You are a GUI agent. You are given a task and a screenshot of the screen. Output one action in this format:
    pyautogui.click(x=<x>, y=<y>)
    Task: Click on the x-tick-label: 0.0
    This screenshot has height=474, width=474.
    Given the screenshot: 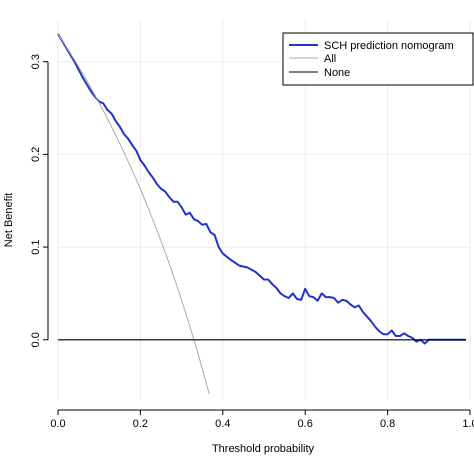 What is the action you would take?
    pyautogui.click(x=57, y=424)
    